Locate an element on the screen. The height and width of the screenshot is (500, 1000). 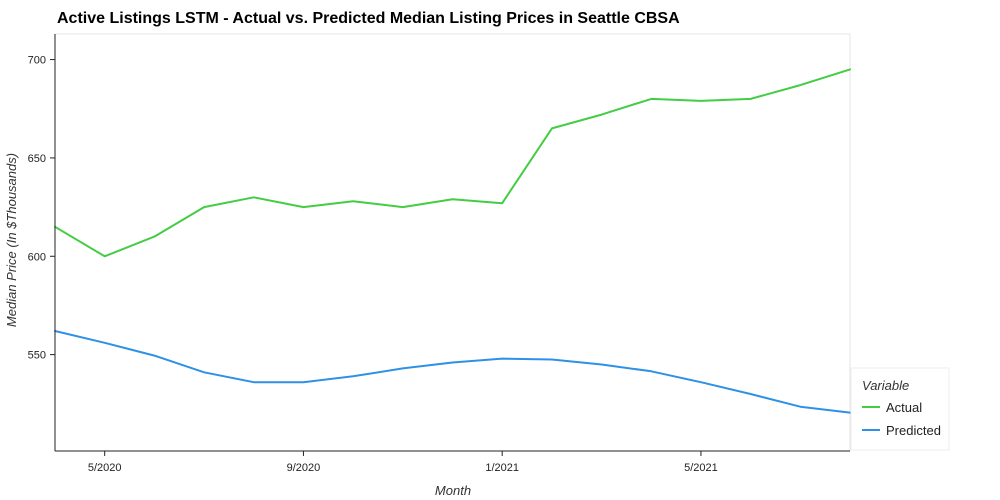
x-axis-title: Month is located at coordinates (453, 490).